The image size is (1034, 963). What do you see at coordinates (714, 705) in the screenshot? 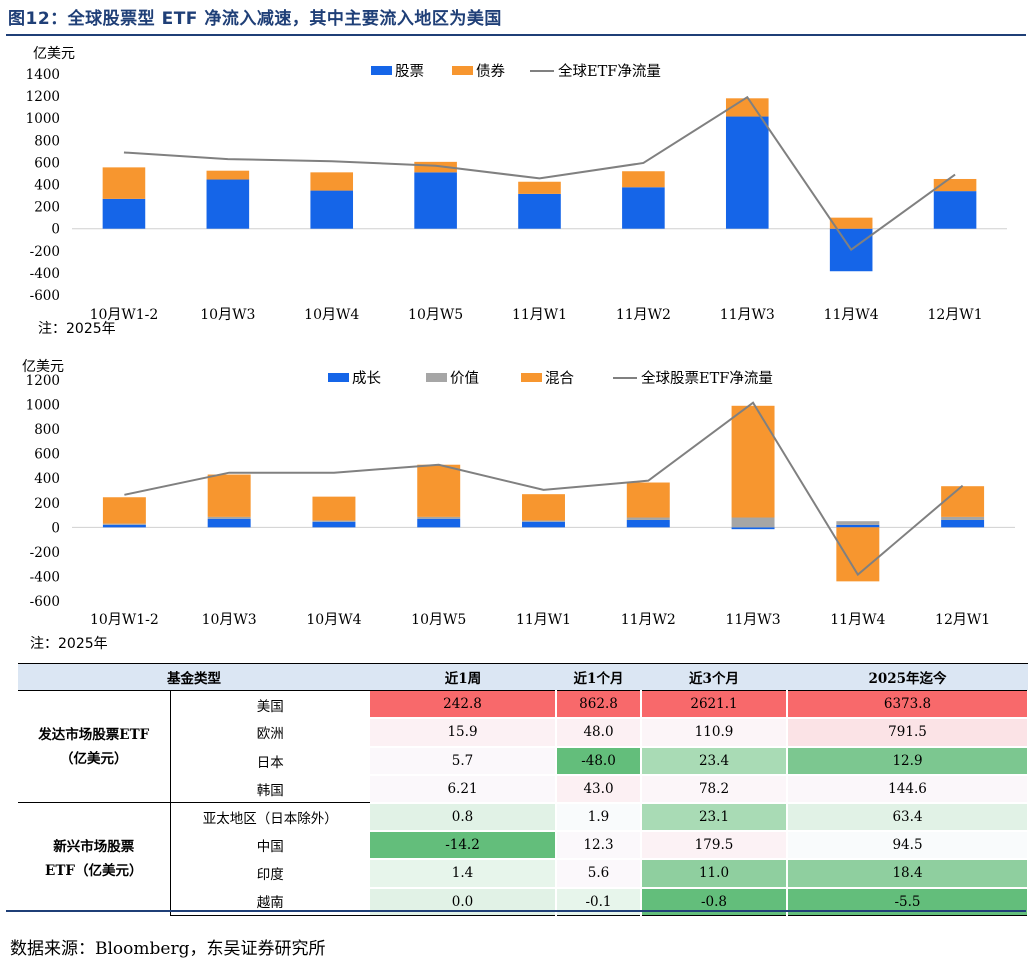
I see `table-cell: 2621.1` at bounding box center [714, 705].